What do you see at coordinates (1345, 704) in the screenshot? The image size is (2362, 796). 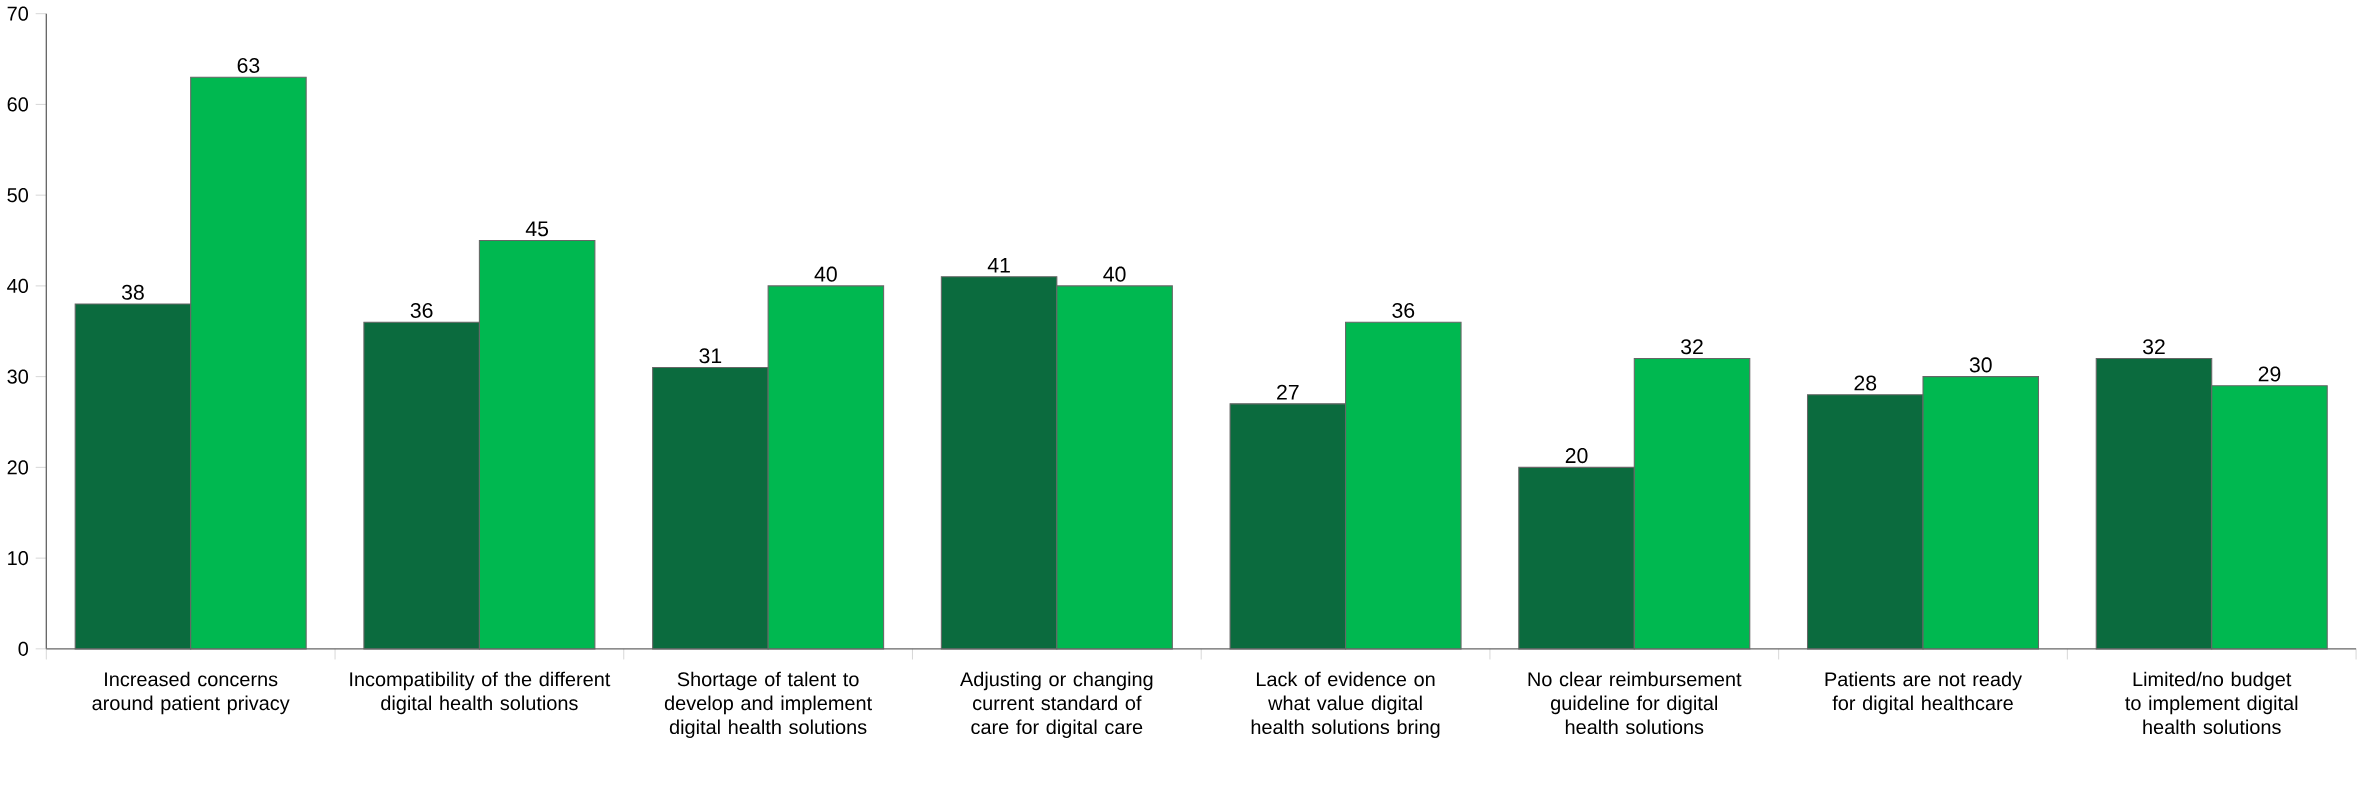 I see `x-tick-label: Lack of evidence on what value digital health solutions bring` at bounding box center [1345, 704].